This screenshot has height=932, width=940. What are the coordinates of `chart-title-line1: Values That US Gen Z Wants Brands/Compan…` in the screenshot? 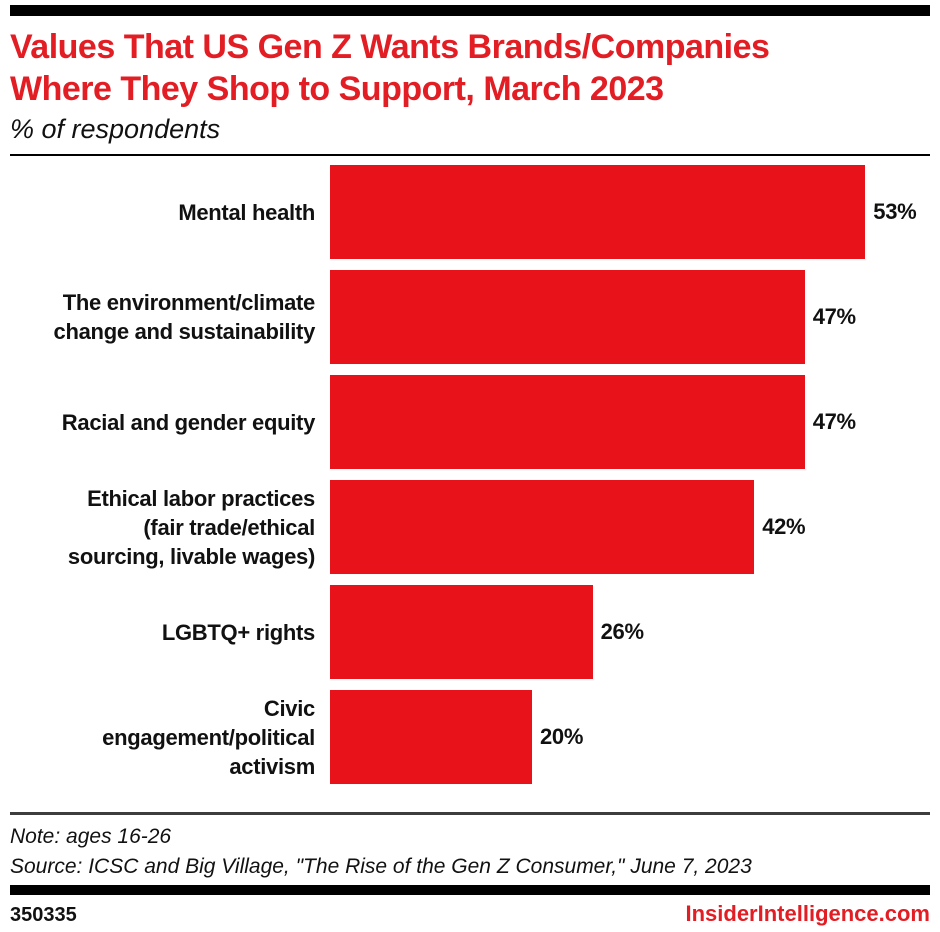 It's located at (390, 47).